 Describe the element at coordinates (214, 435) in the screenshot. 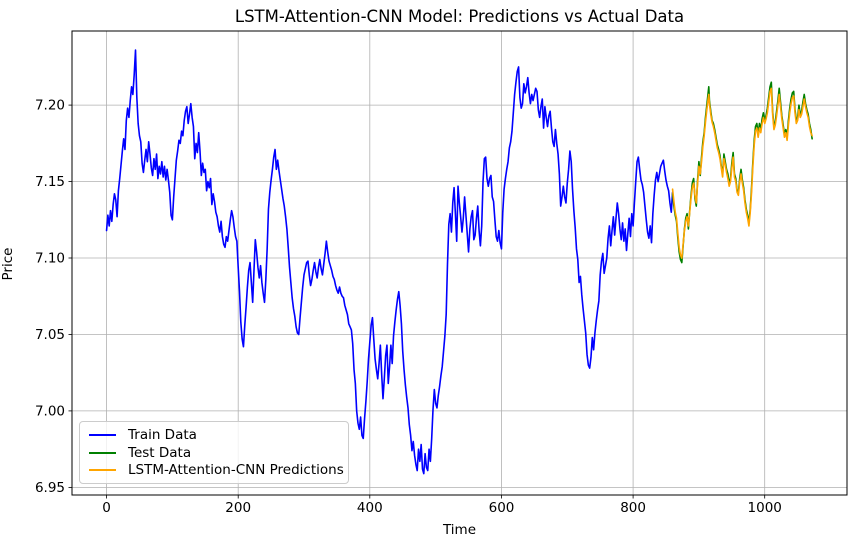

I see `legend-entry: Train Data` at that location.